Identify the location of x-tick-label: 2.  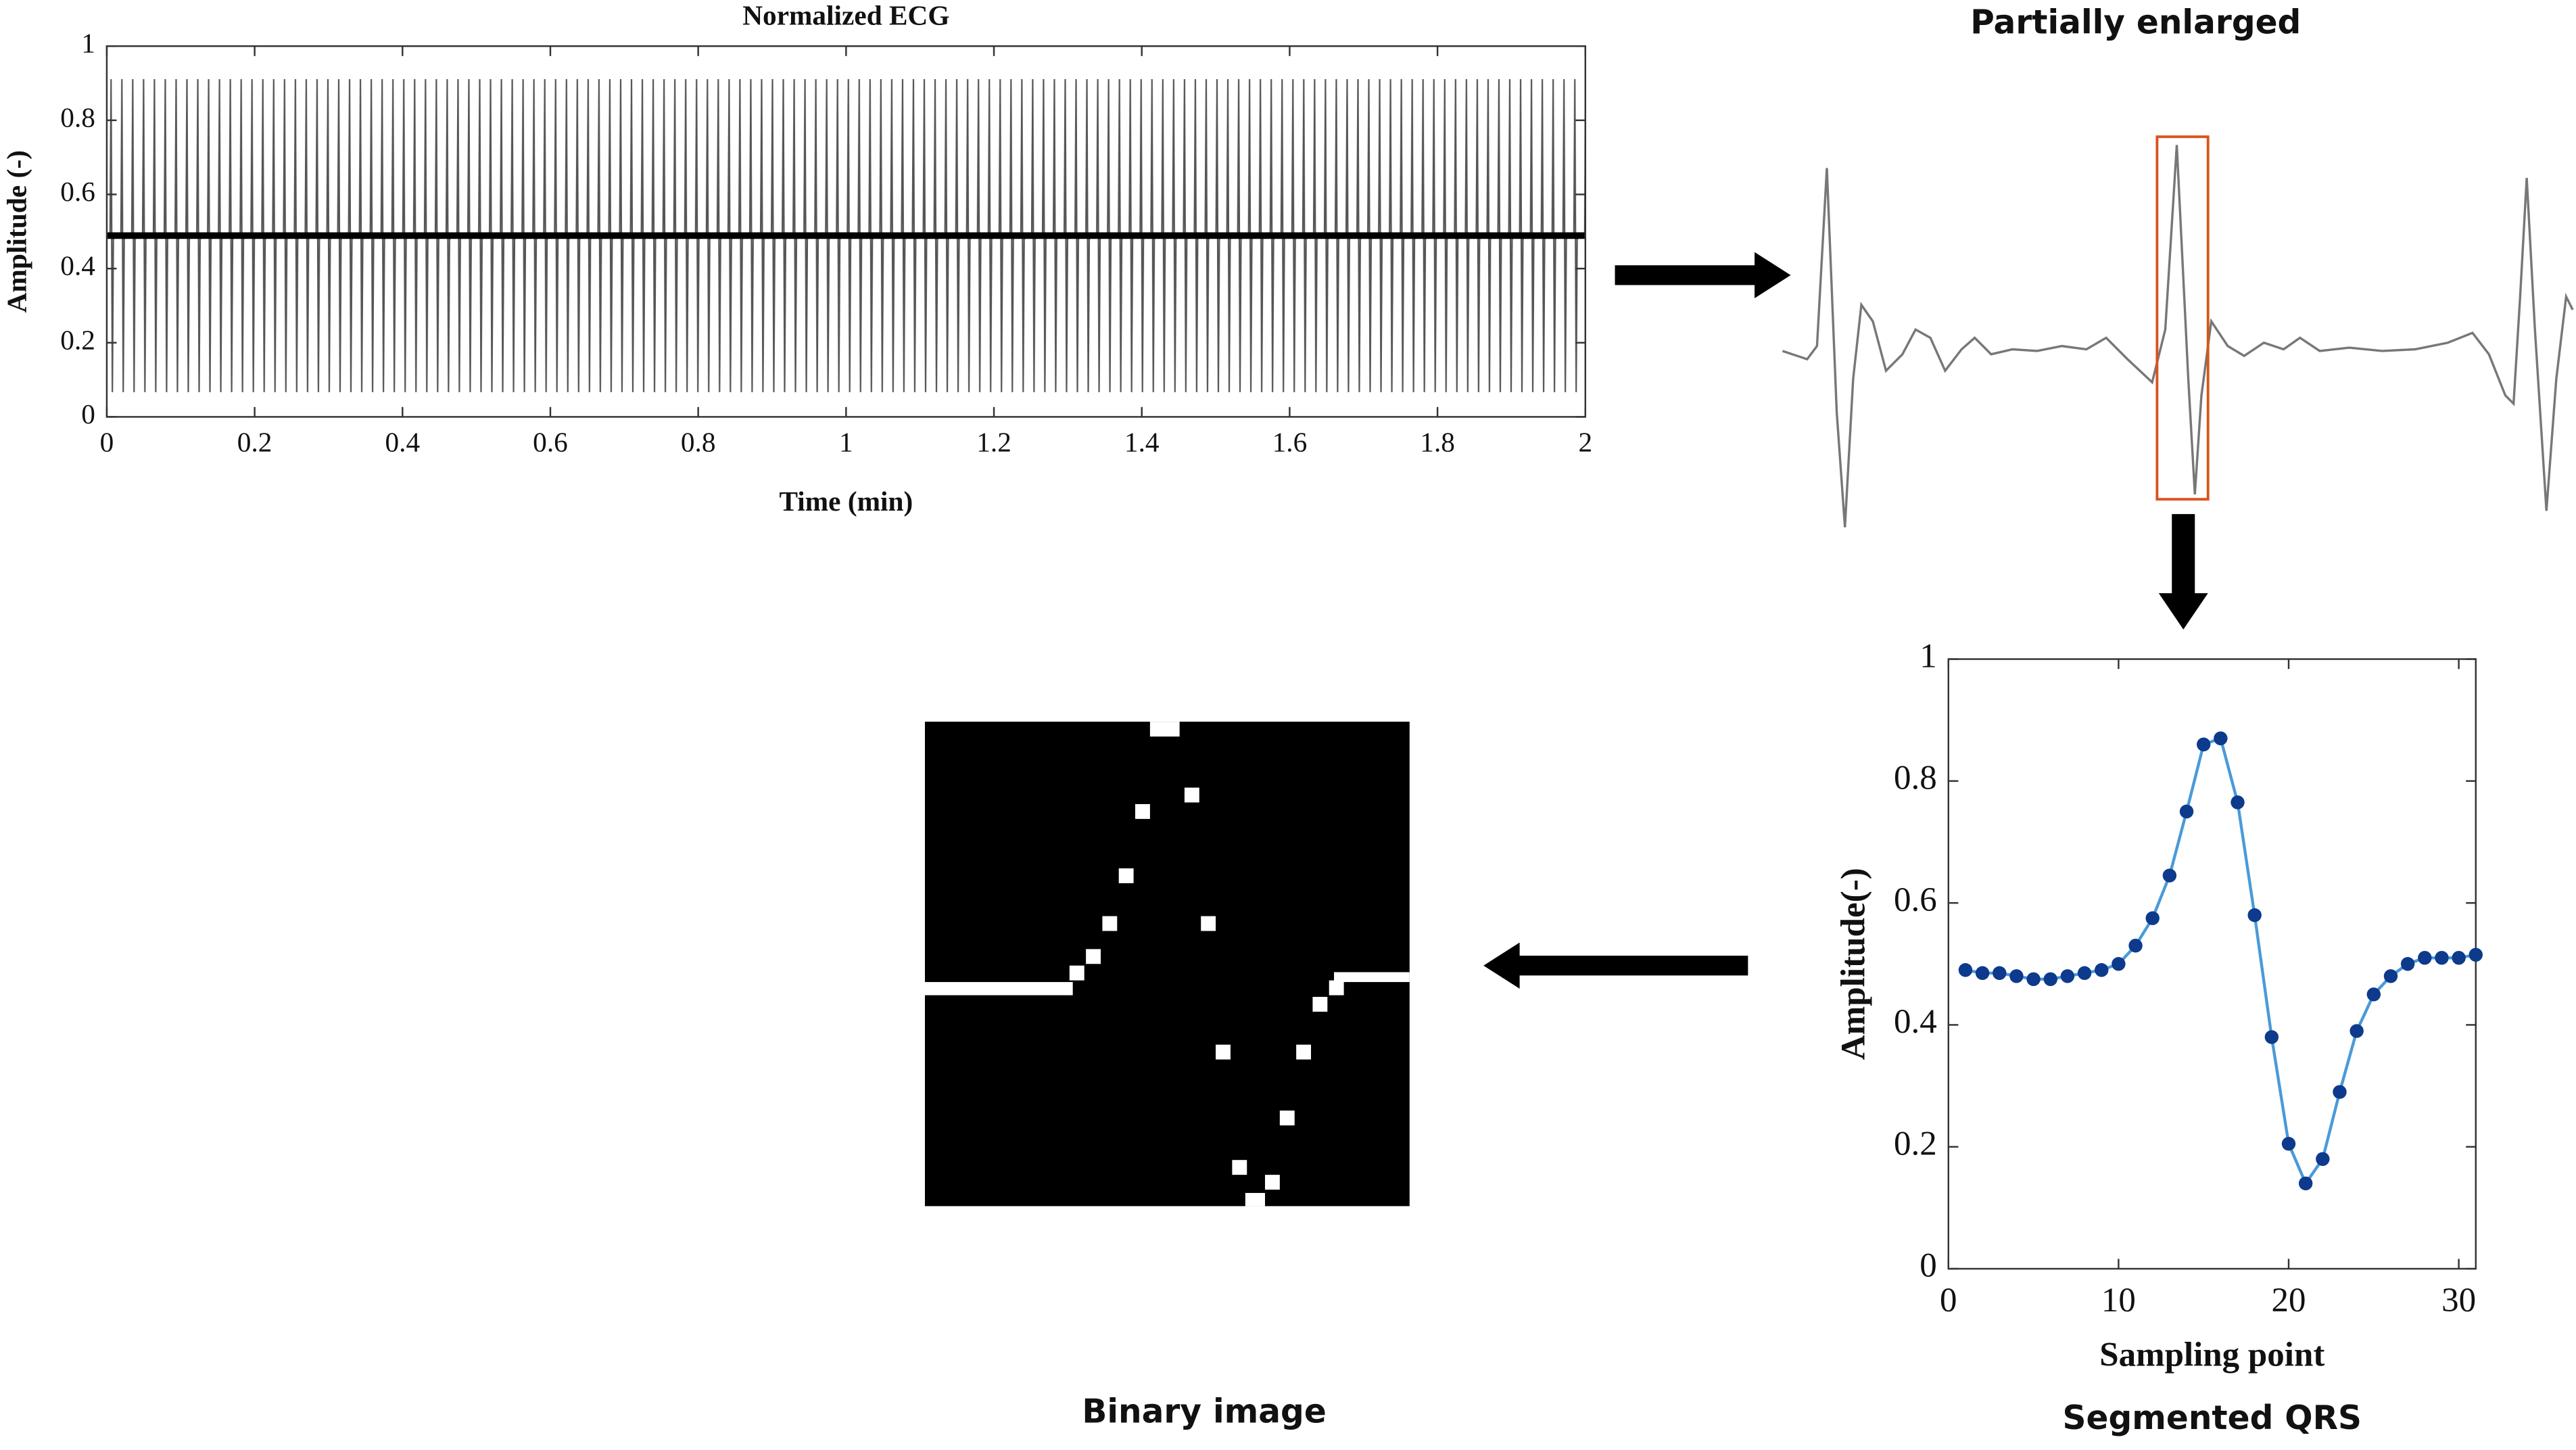
(1585, 441).